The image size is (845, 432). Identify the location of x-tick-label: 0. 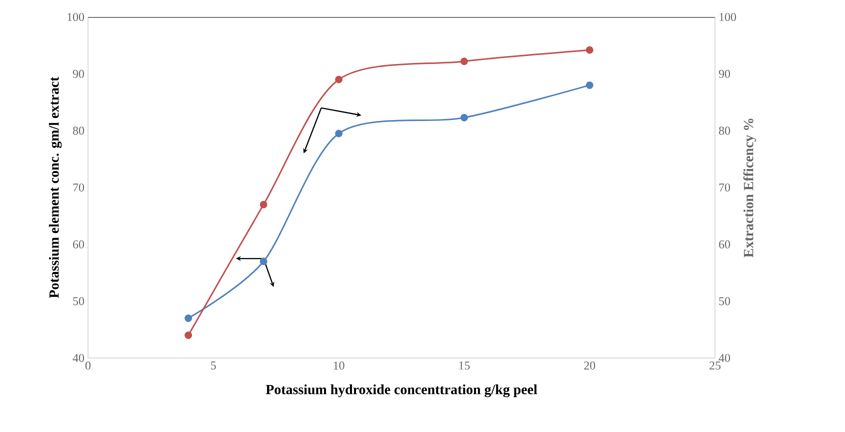
(88, 366).